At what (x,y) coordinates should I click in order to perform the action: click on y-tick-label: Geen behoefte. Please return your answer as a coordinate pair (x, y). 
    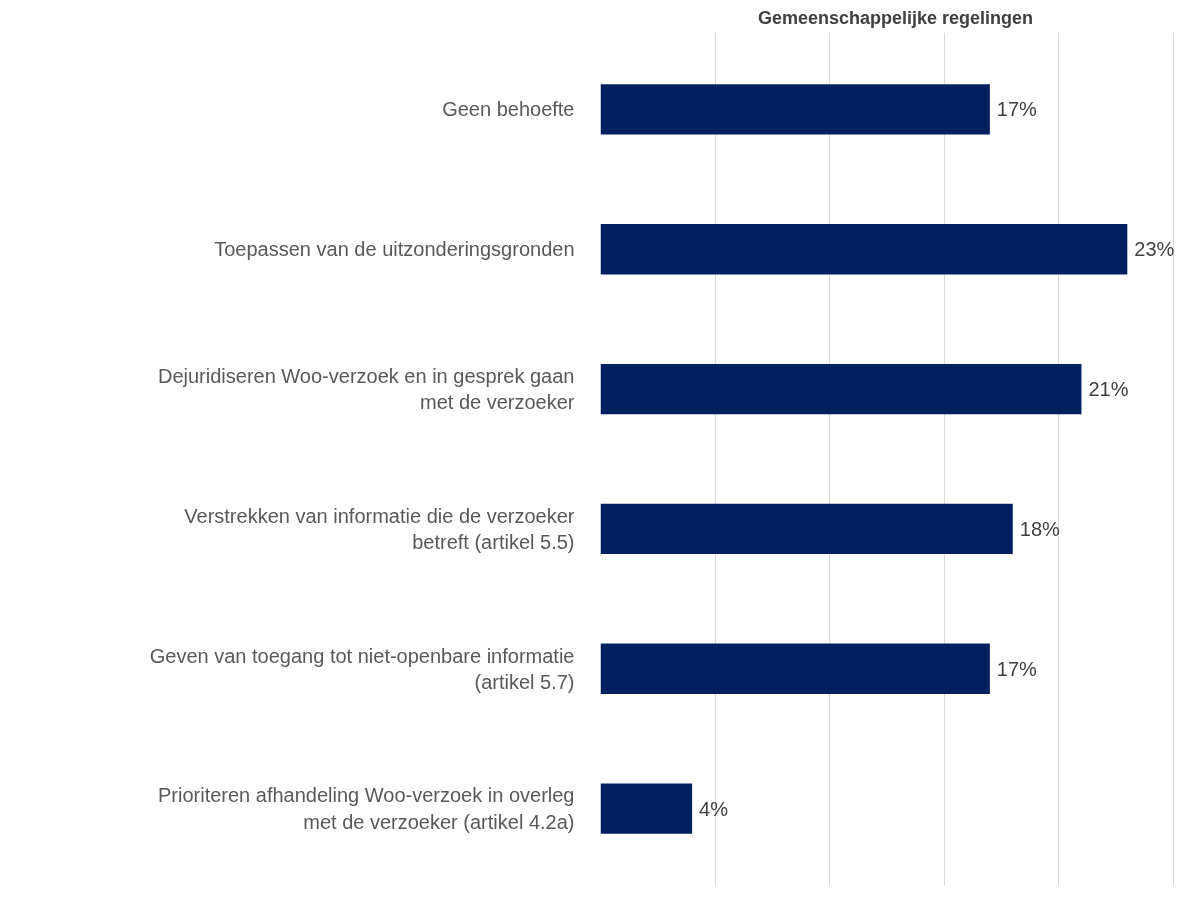
    Looking at the image, I should click on (508, 109).